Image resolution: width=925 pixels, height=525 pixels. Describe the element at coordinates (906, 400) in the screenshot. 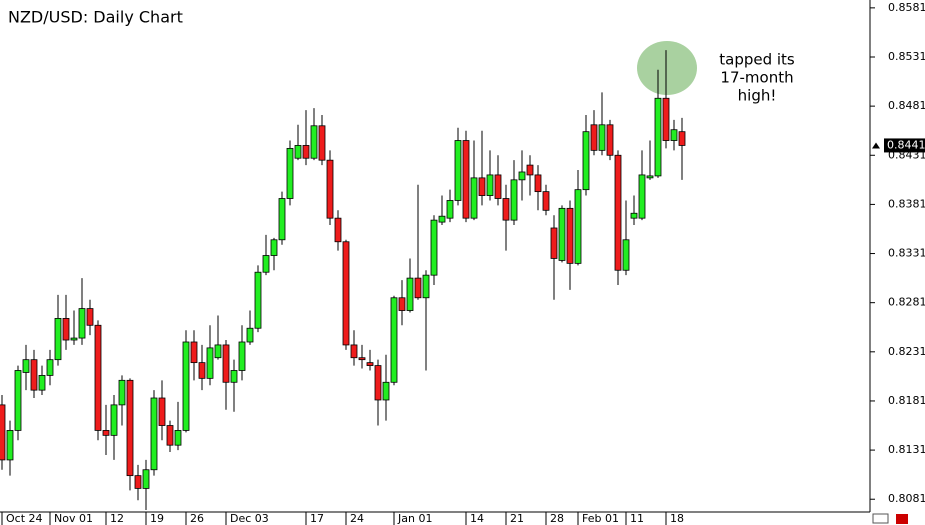

I see `y-tick-label: 0.8181` at that location.